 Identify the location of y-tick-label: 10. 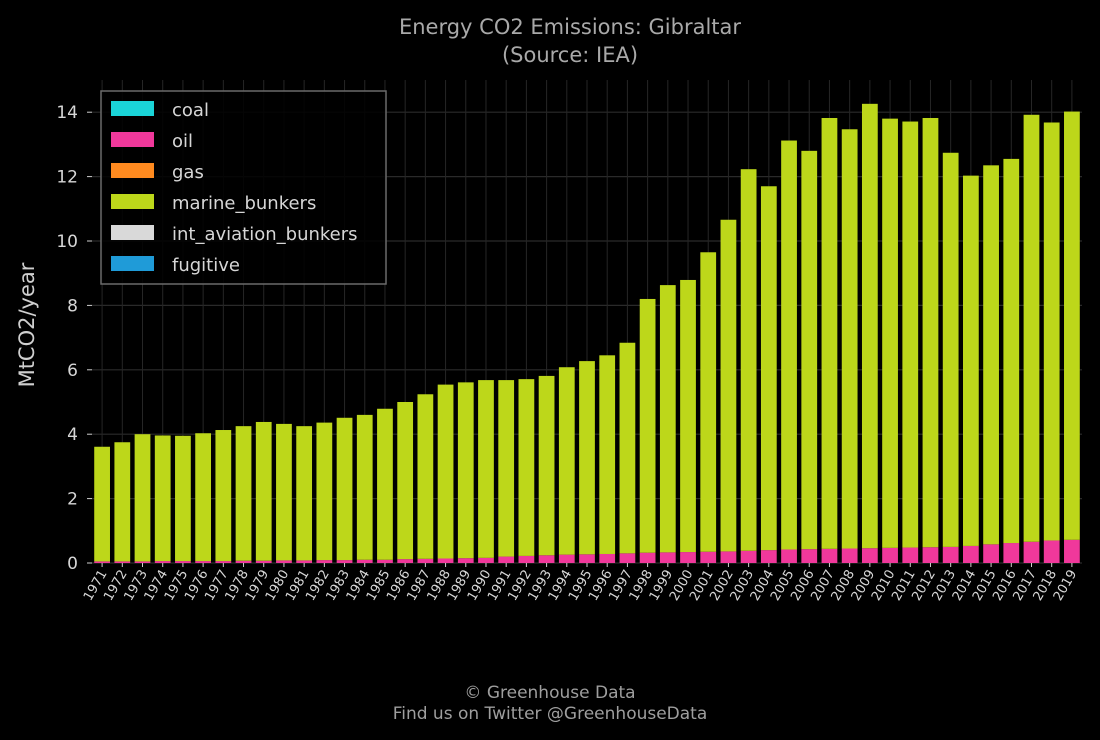
(67, 242).